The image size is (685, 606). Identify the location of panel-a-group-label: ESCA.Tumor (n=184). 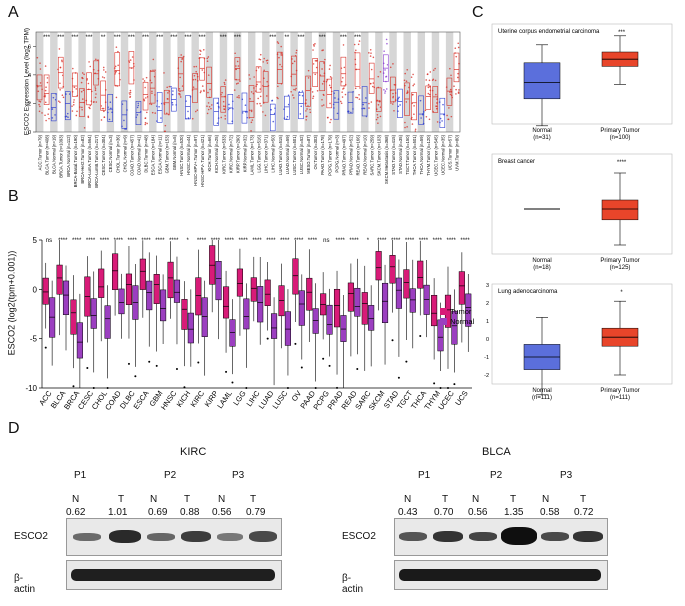
(153, 154).